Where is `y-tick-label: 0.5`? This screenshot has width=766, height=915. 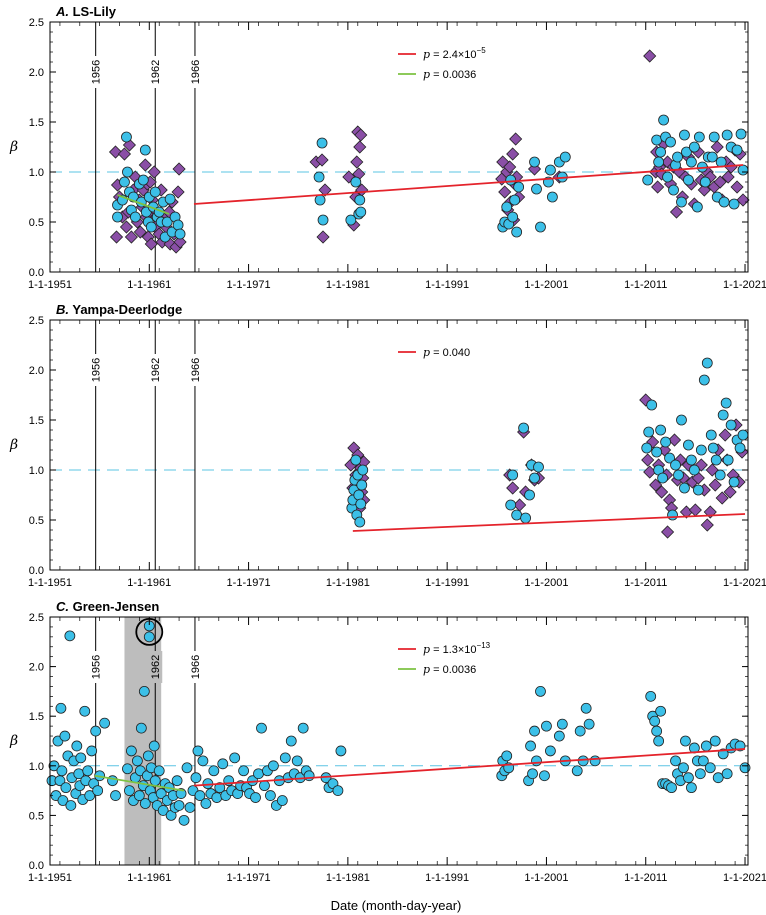 y-tick-label: 0.5 is located at coordinates (36, 521).